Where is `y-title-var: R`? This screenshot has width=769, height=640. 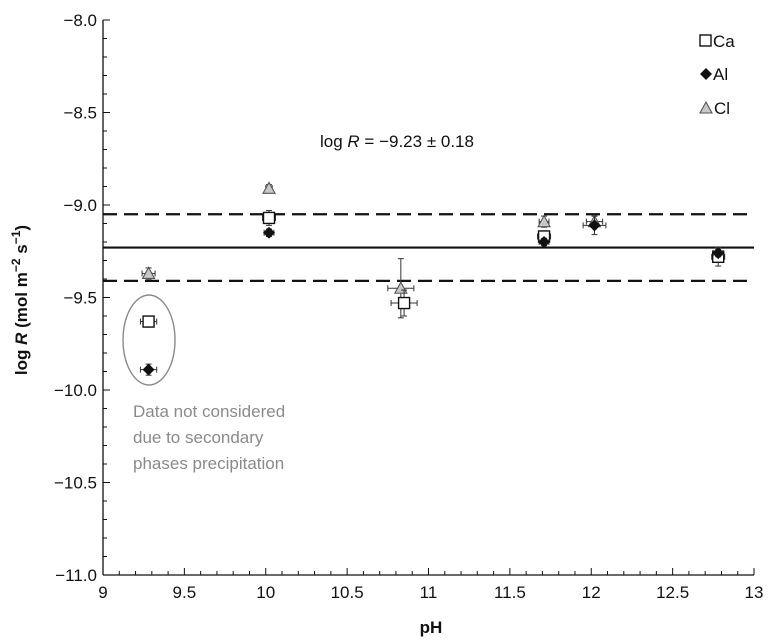
y-title-var: R is located at coordinates (21, 338).